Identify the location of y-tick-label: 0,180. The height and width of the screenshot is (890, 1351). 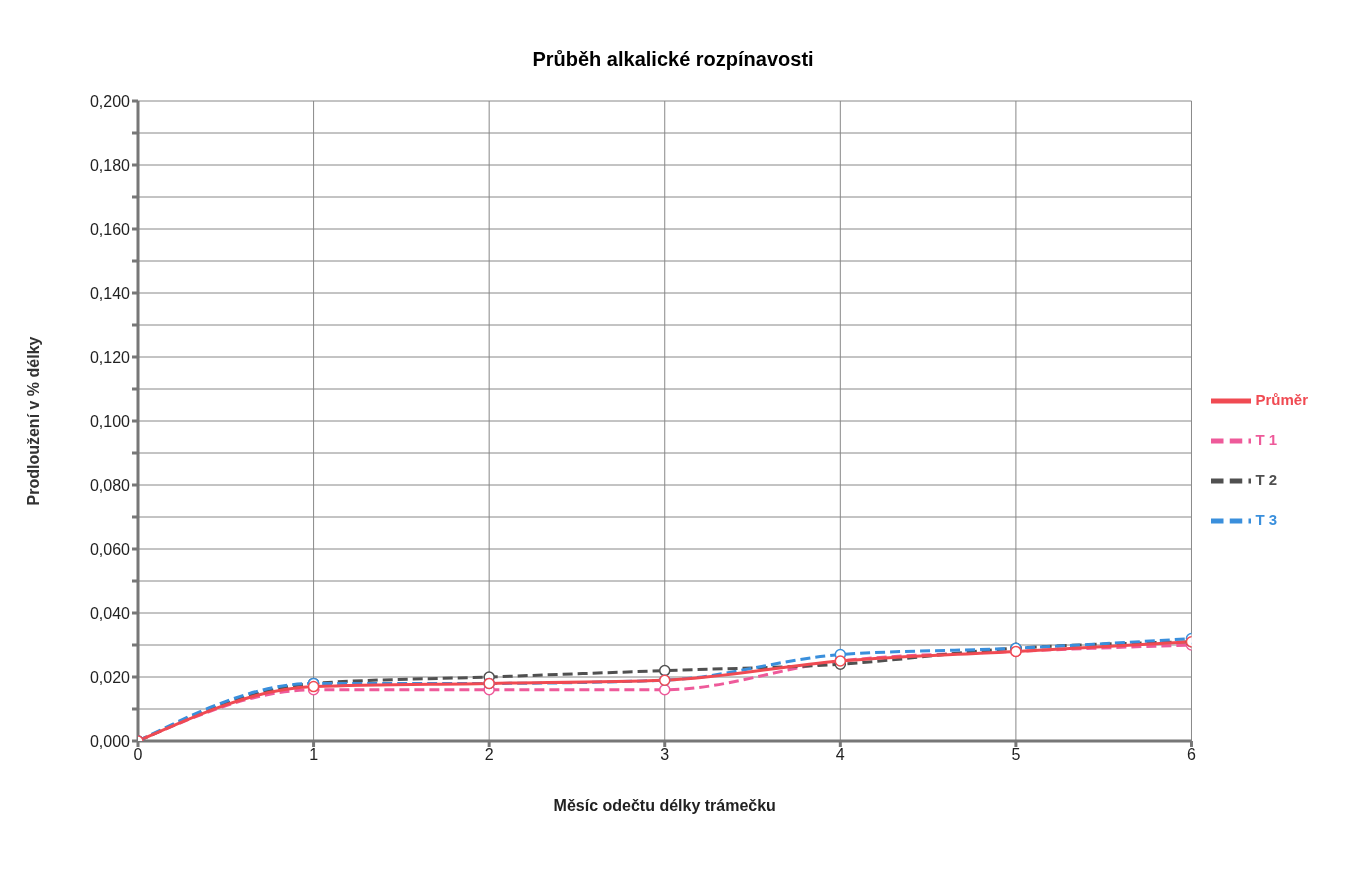
(110, 165).